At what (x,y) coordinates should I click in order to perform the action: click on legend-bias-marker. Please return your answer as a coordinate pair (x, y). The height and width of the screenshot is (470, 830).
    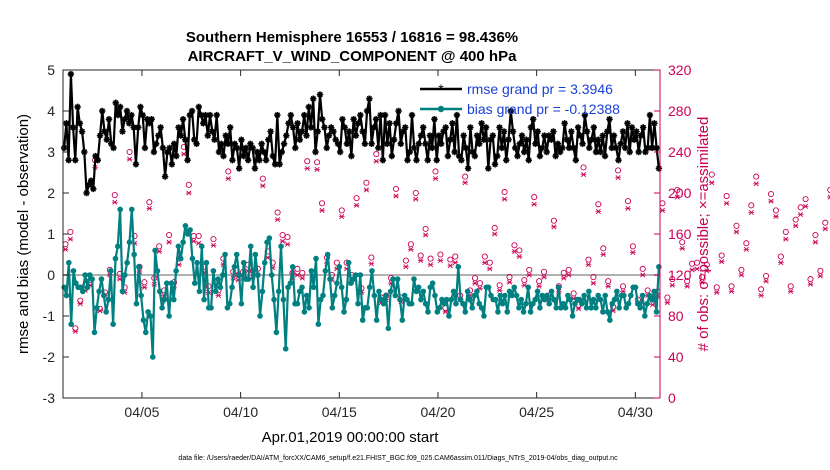
    Looking at the image, I should click on (441, 109).